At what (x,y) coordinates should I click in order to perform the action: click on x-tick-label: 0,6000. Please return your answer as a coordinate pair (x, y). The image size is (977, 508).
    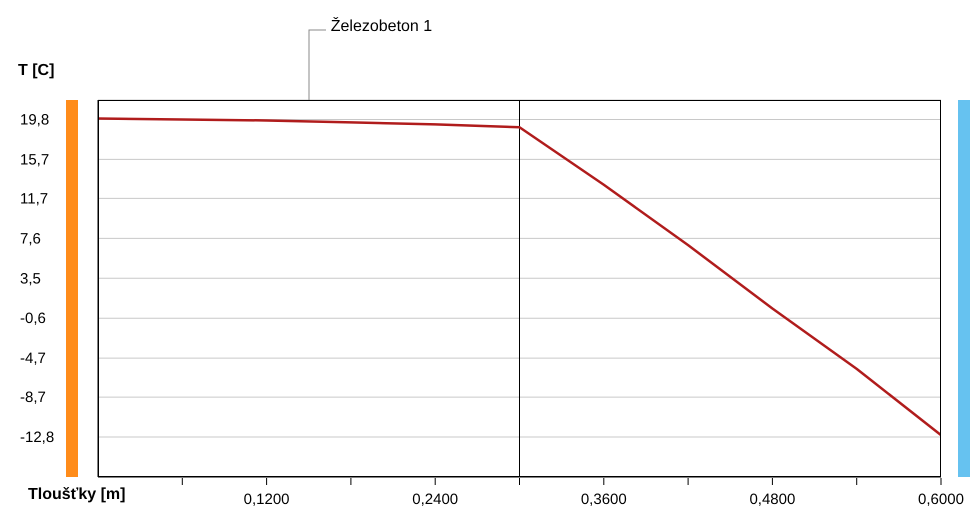
    Looking at the image, I should click on (941, 499).